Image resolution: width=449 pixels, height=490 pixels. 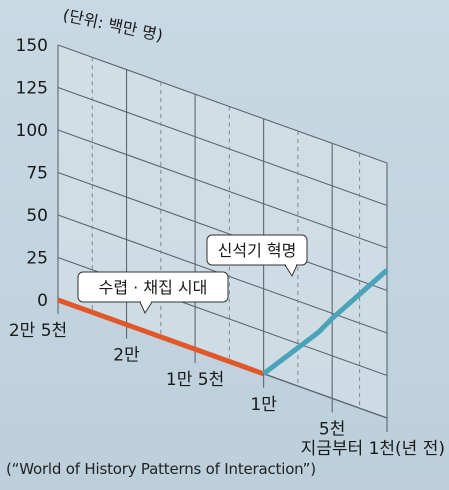 I want to click on callout-label: 신석기 혁명, so click(x=257, y=250).